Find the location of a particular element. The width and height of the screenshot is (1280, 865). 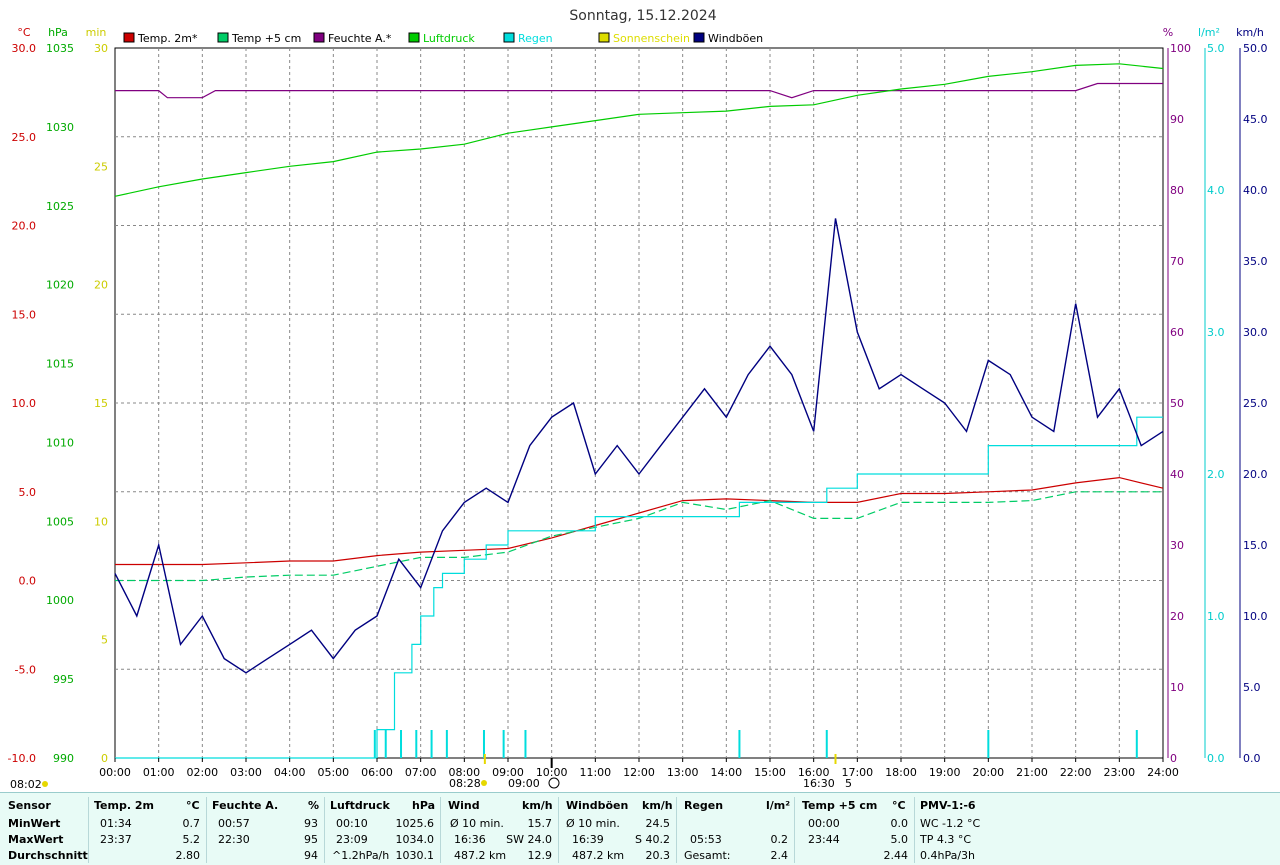

stats-value: 2.44 is located at coordinates (896, 855).